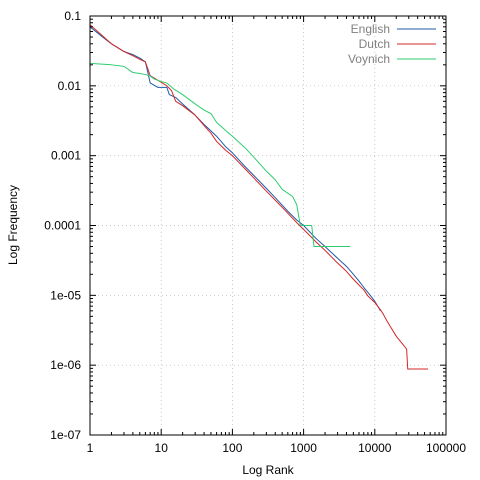 The width and height of the screenshot is (480, 480). I want to click on y-tick-label: 0.0001, so click(62, 226).